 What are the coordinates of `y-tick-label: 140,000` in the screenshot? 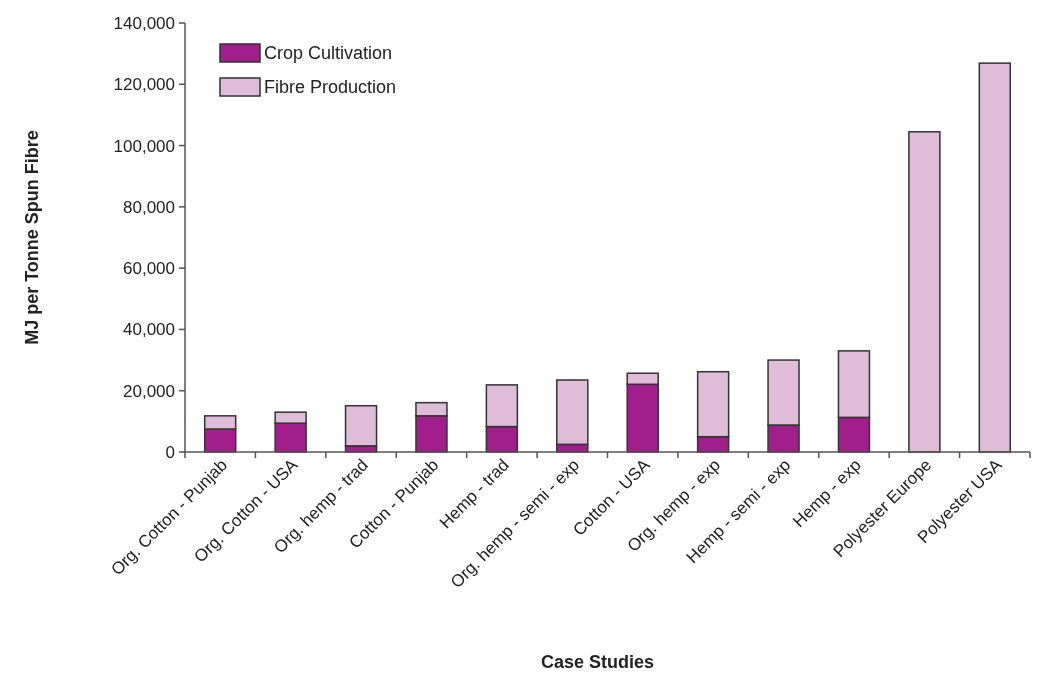 It's located at (144, 23).